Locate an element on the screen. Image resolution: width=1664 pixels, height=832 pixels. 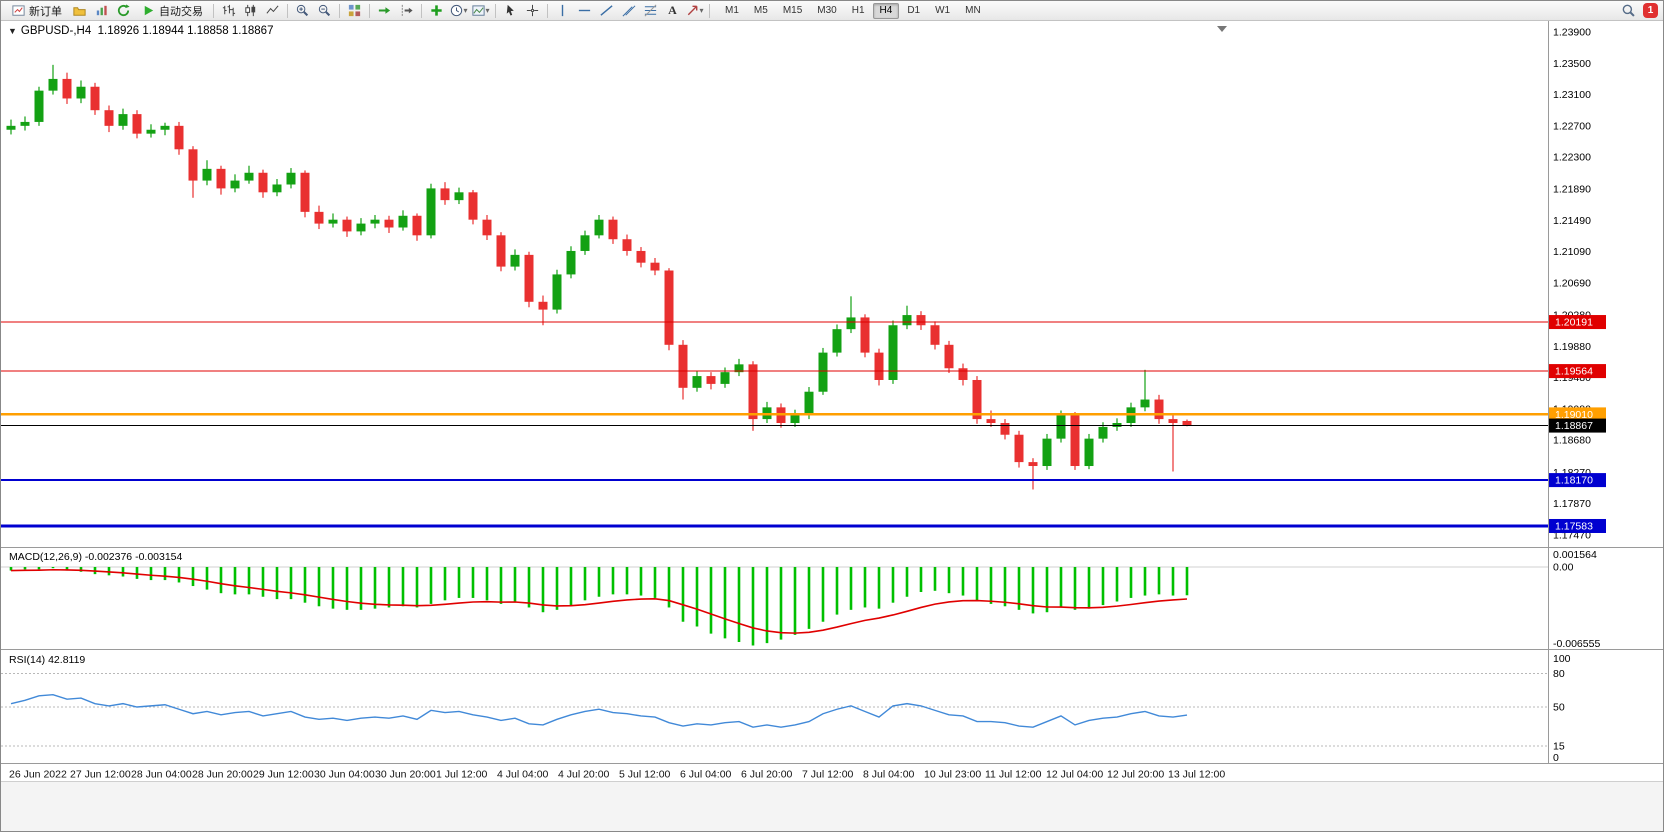
profiles-button is located at coordinates (79, 11).